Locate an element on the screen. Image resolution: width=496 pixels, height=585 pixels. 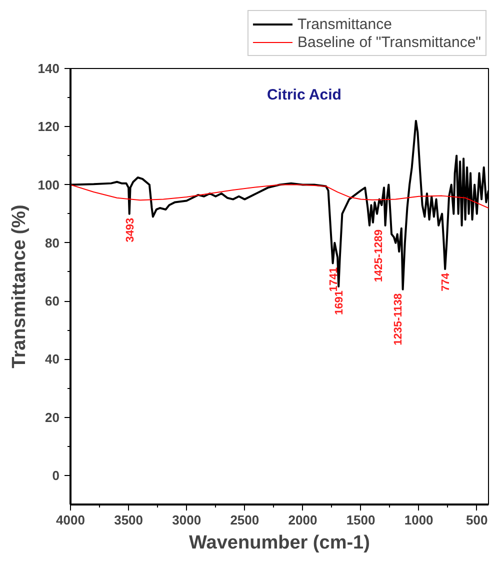
y-tick-label: 140 is located at coordinates (49, 68).